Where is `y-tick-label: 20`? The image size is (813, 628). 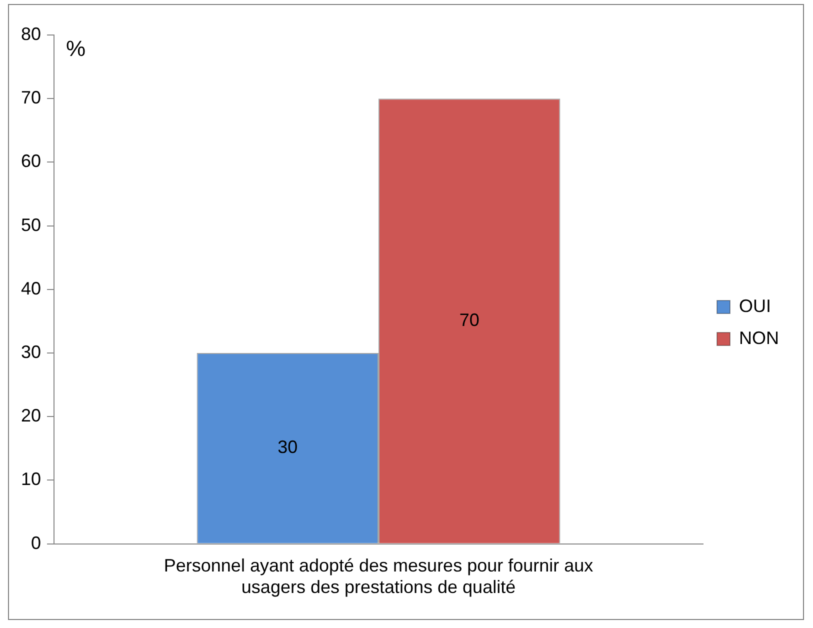
y-tick-label: 20 is located at coordinates (31, 416).